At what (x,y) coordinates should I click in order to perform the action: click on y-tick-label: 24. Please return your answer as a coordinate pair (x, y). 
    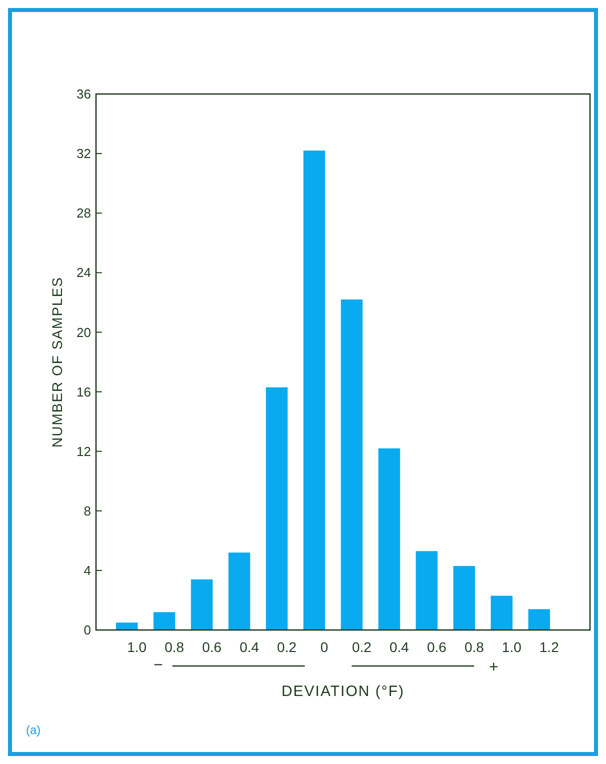
    Looking at the image, I should click on (83, 272).